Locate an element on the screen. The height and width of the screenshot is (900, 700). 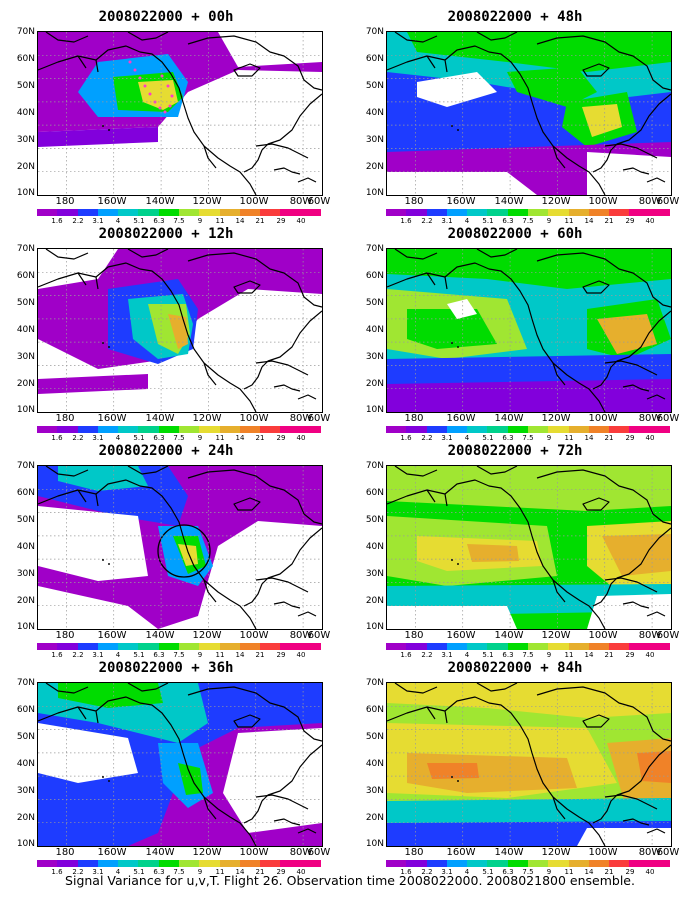
x-tick-label: 120W is located at coordinates (207, 201).